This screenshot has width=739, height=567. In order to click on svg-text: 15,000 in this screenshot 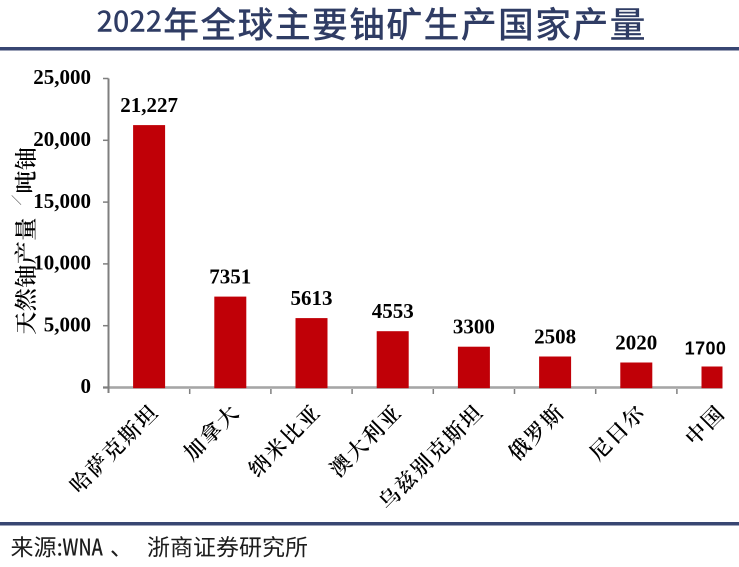, I will do `click(62, 201)`.